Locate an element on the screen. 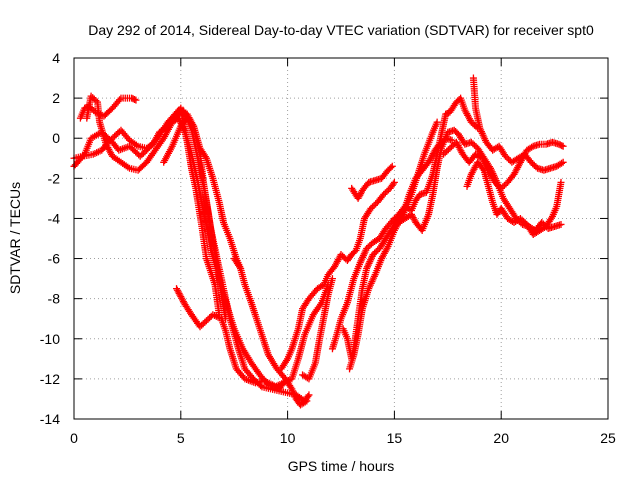 The width and height of the screenshot is (640, 480). series-arc-n is located at coordinates (514, 198).